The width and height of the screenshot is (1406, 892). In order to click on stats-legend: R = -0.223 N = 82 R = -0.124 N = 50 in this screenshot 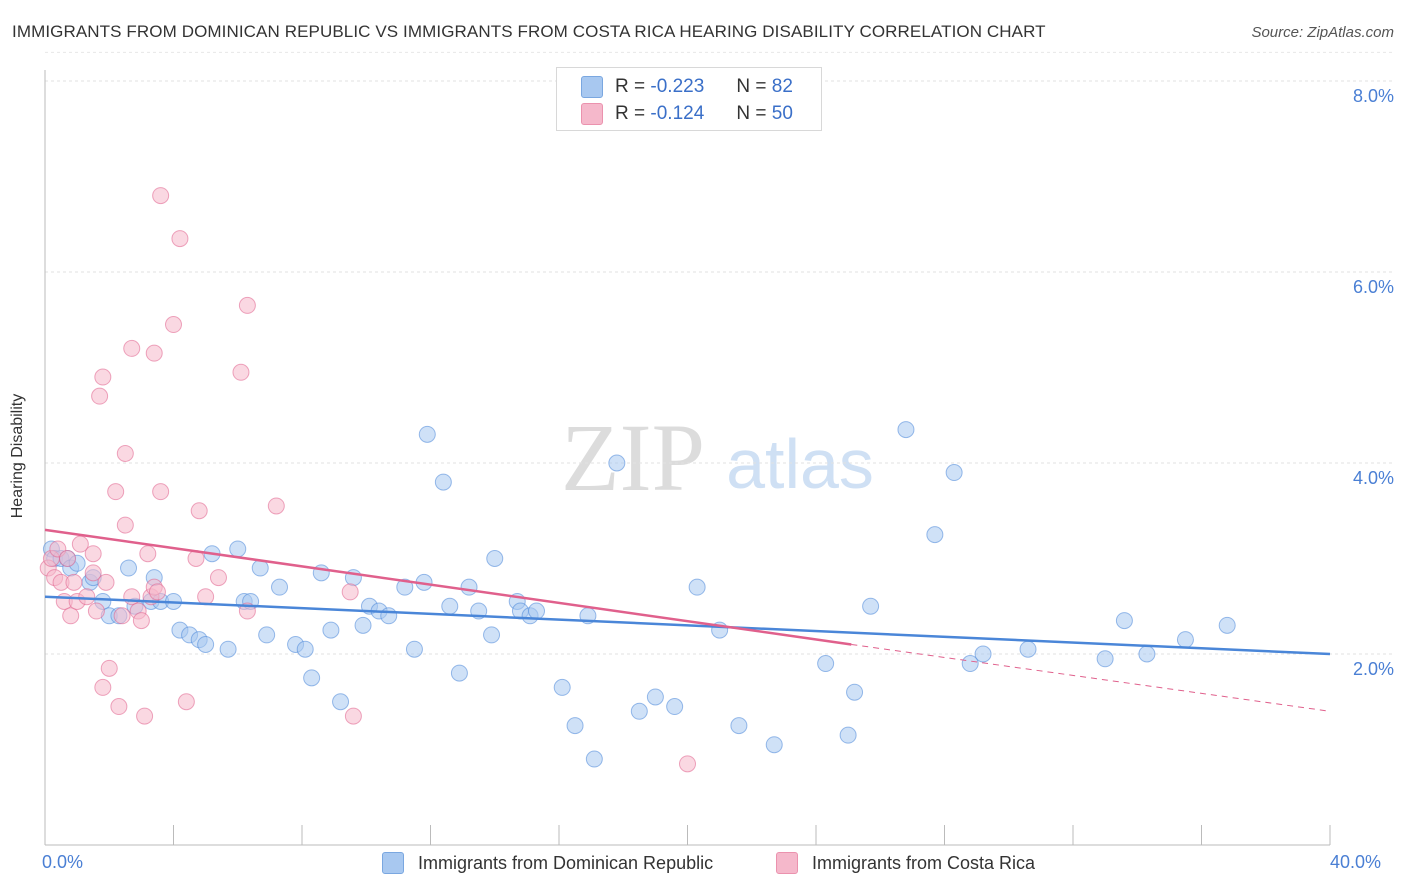, I will do `click(689, 99)`.